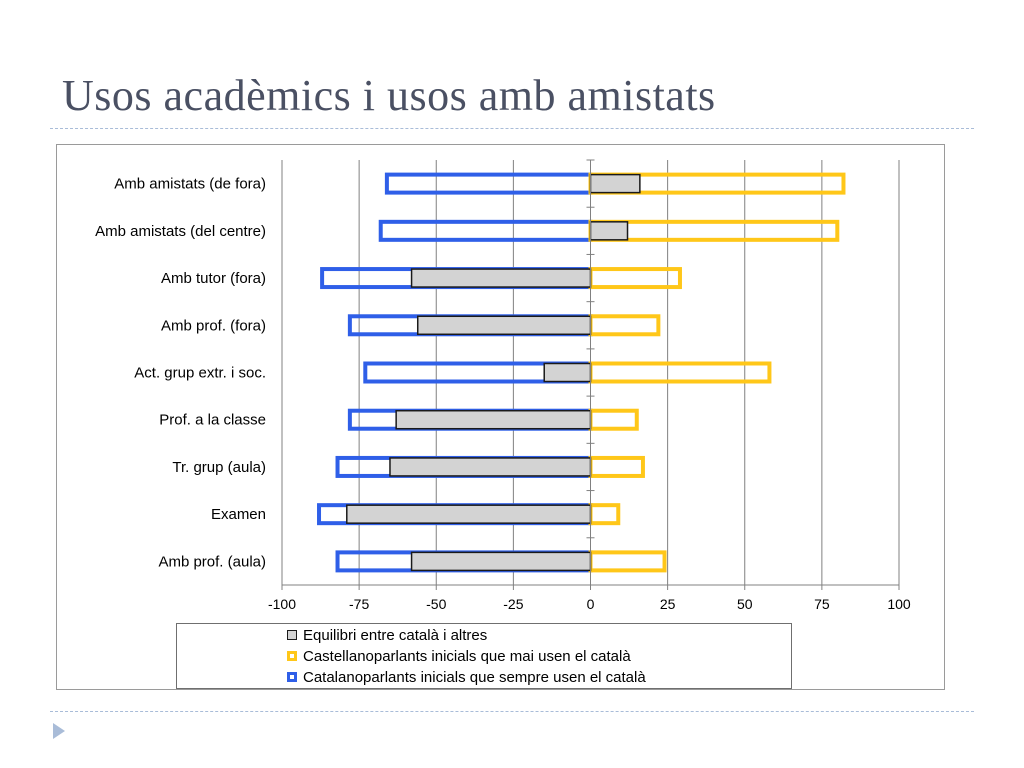 The image size is (1024, 768). I want to click on category-label-4: Act. grup extr. i soc., so click(200, 373).